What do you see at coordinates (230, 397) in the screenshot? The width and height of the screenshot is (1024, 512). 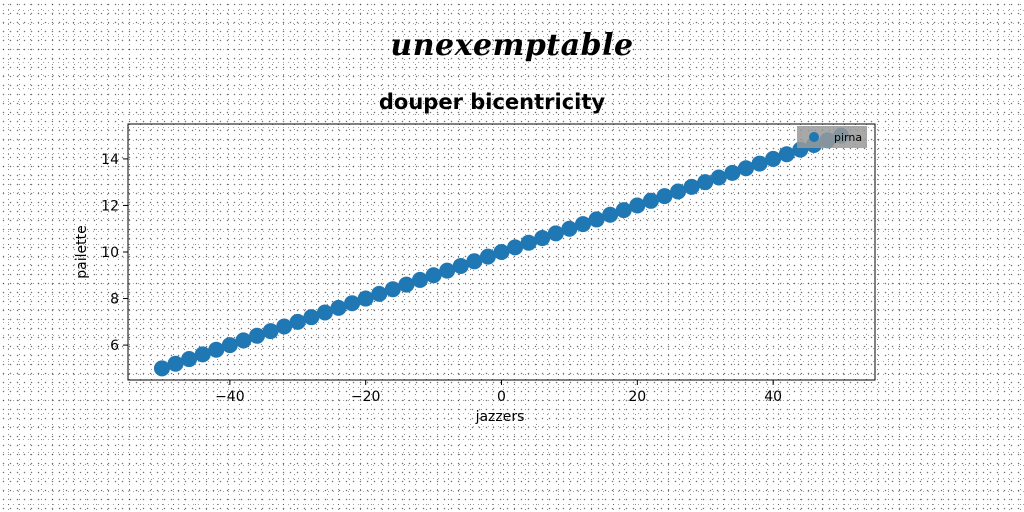 I see `x-tick-label: −40` at bounding box center [230, 397].